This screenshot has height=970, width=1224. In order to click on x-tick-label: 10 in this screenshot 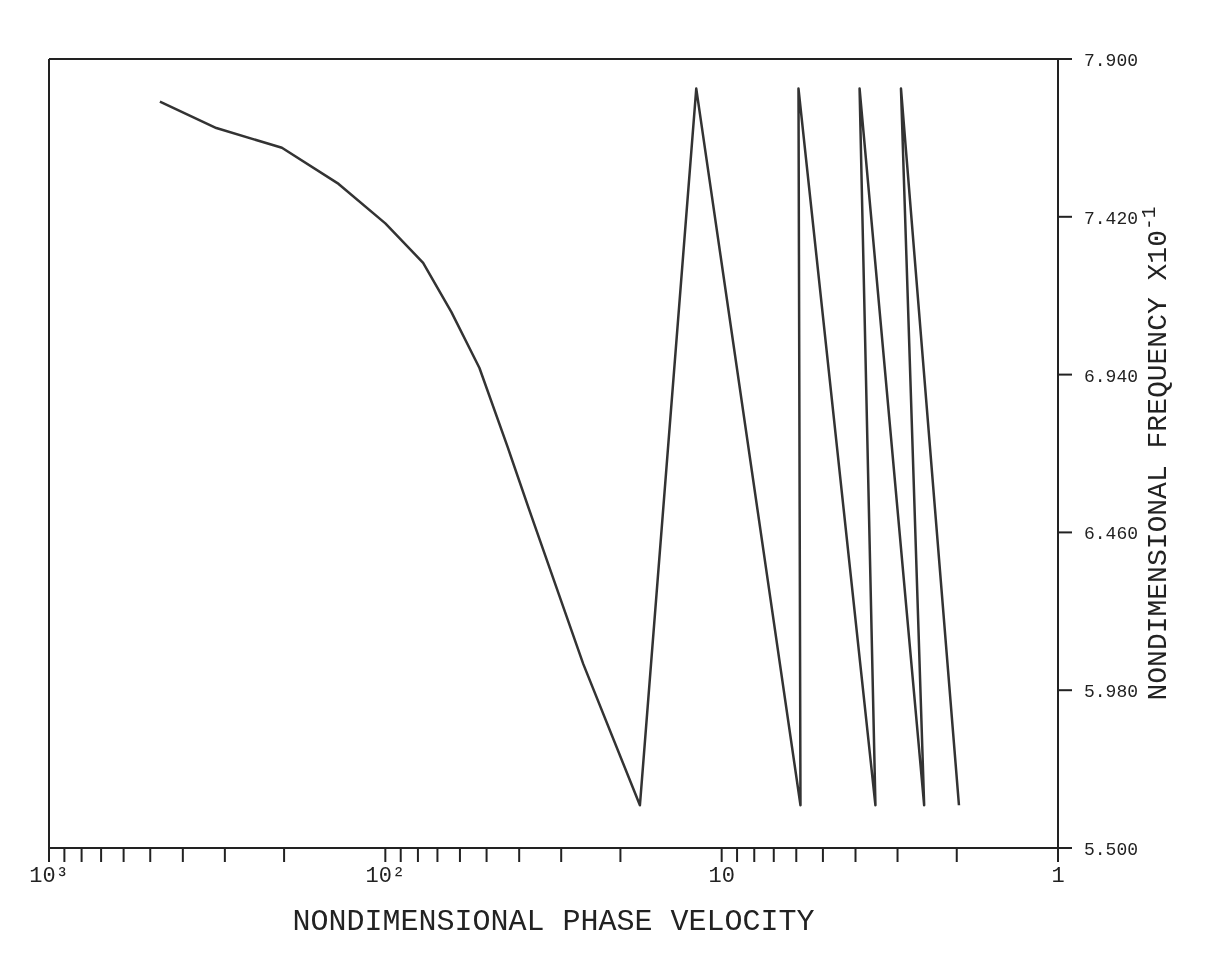, I will do `click(721, 876)`.